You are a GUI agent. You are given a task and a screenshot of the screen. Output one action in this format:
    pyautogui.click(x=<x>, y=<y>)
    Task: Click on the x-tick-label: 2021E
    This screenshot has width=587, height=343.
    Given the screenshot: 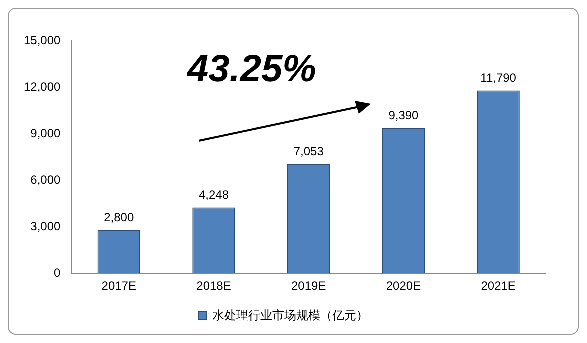 What is the action you would take?
    pyautogui.click(x=498, y=286)
    